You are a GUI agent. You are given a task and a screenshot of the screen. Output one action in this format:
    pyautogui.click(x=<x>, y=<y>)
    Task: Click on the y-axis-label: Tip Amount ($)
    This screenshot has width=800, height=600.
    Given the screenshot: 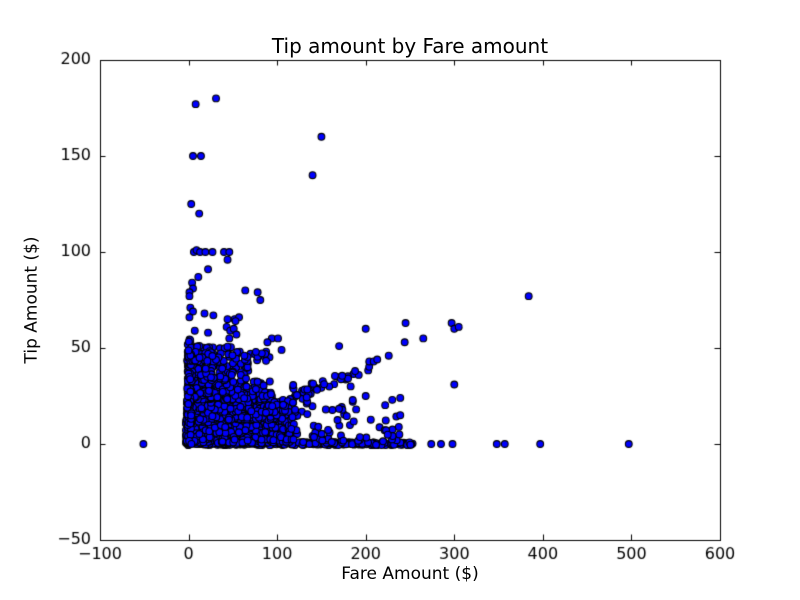 What is the action you would take?
    pyautogui.click(x=31, y=300)
    